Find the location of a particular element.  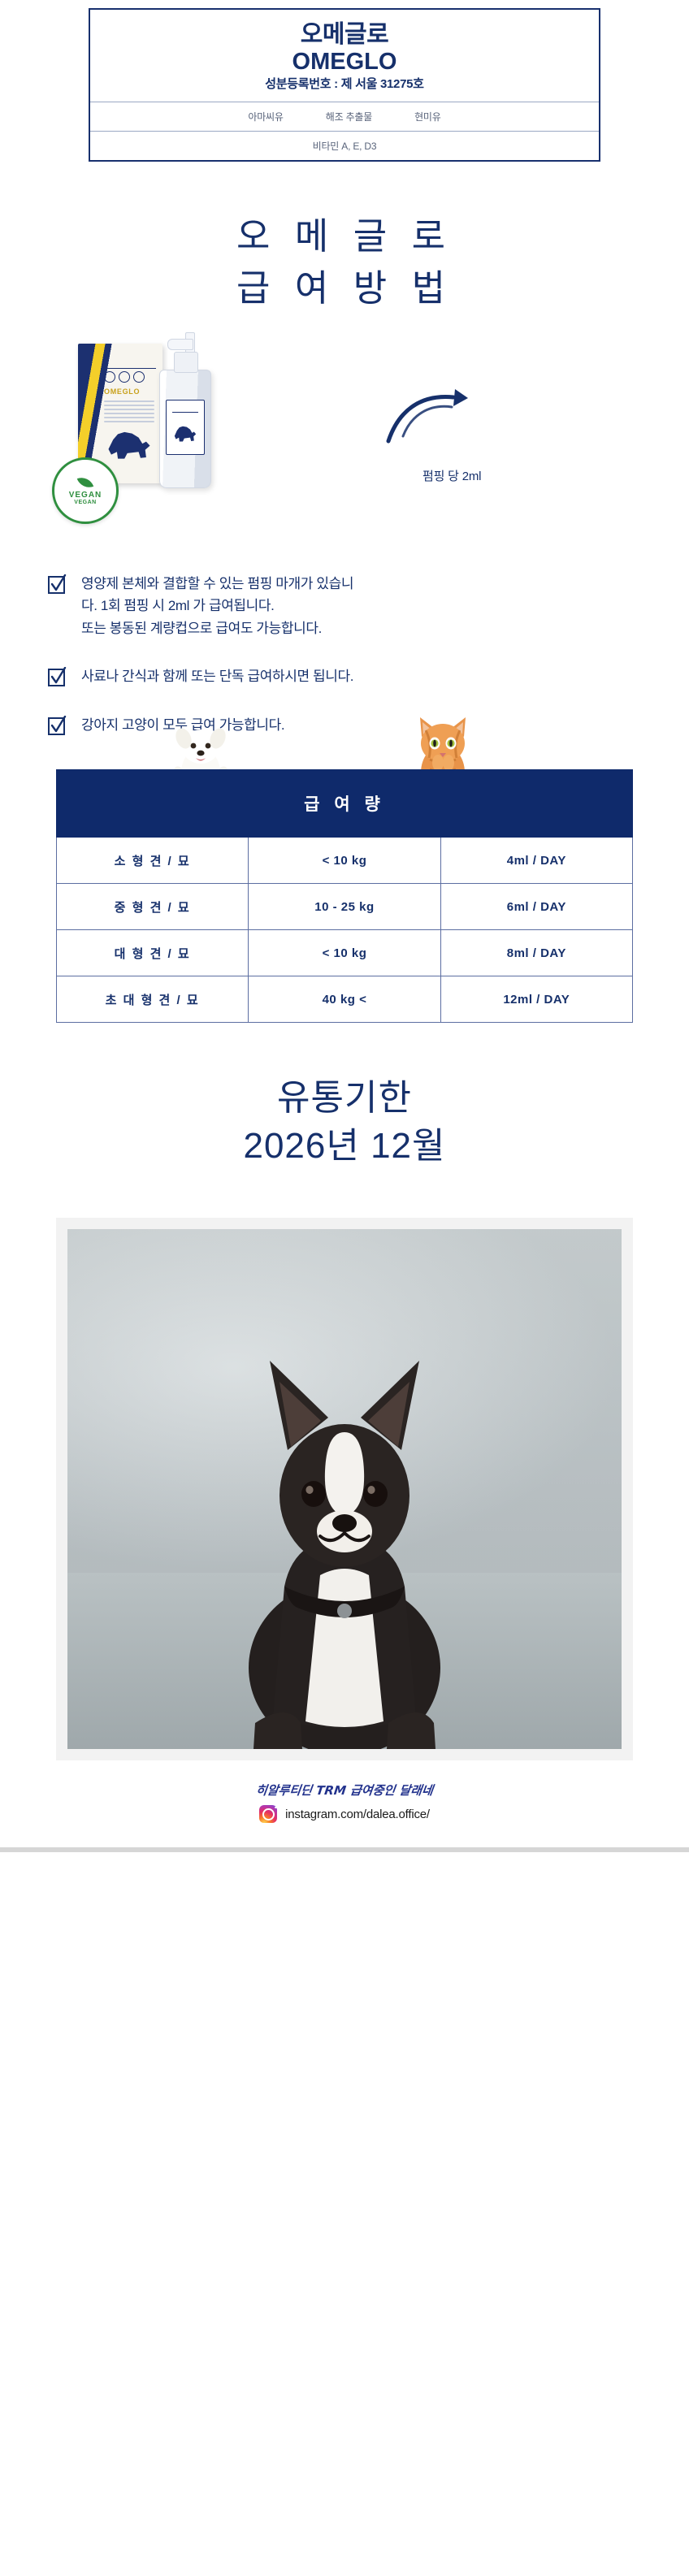

expiry-section: 유통기한 2026년 12월 is located at coordinates (344, 1123).